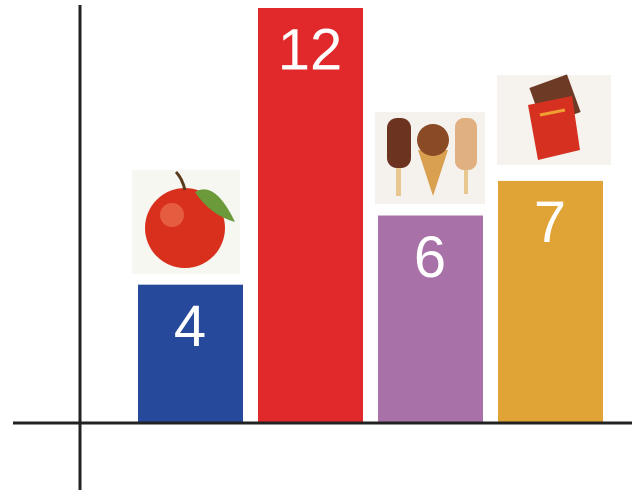  Describe the element at coordinates (554, 119) in the screenshot. I see `chocolate-icon` at that location.